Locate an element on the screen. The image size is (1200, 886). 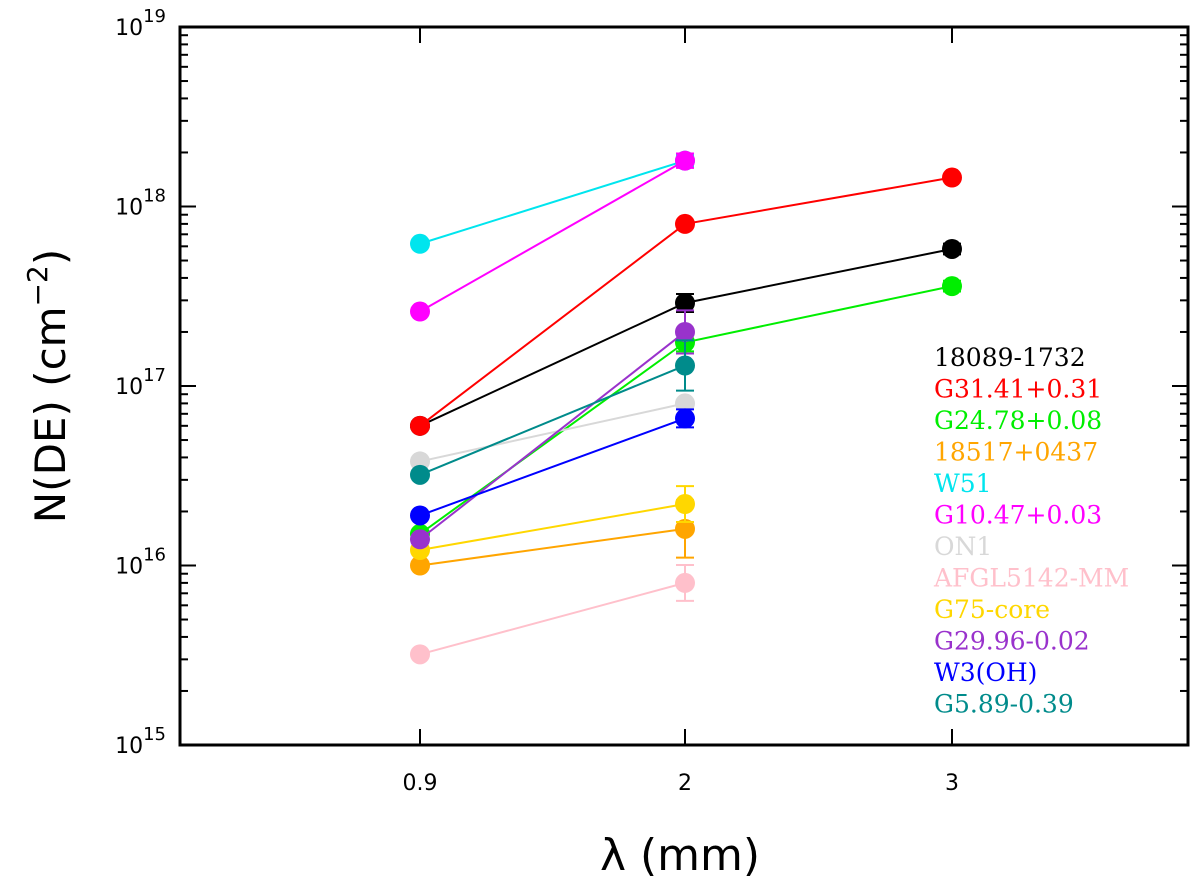
legend-entry: AFGL5142-MM is located at coordinates (1031, 578).